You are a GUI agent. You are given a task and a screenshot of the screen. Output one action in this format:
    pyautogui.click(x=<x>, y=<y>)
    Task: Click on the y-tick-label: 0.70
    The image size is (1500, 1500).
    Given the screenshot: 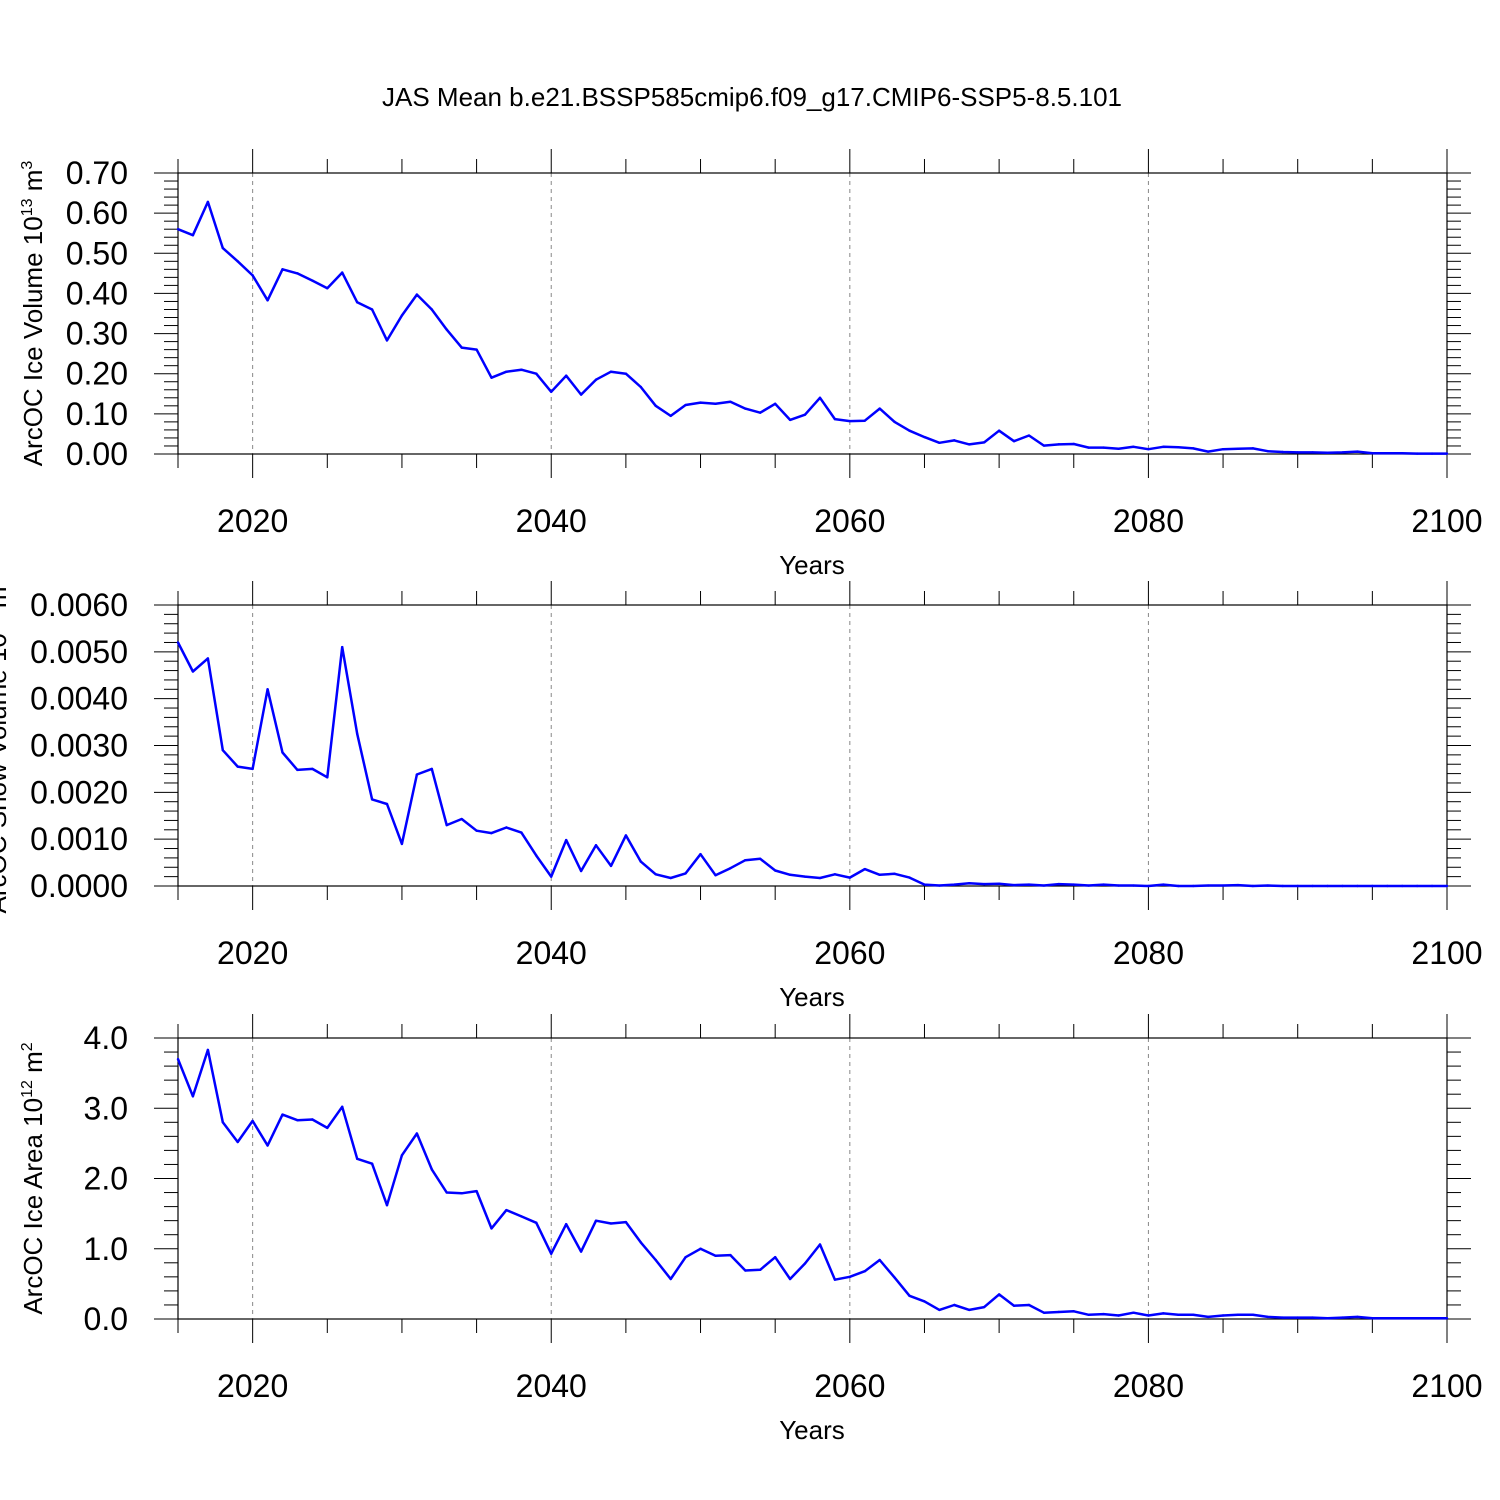 What is the action you would take?
    pyautogui.click(x=97, y=173)
    